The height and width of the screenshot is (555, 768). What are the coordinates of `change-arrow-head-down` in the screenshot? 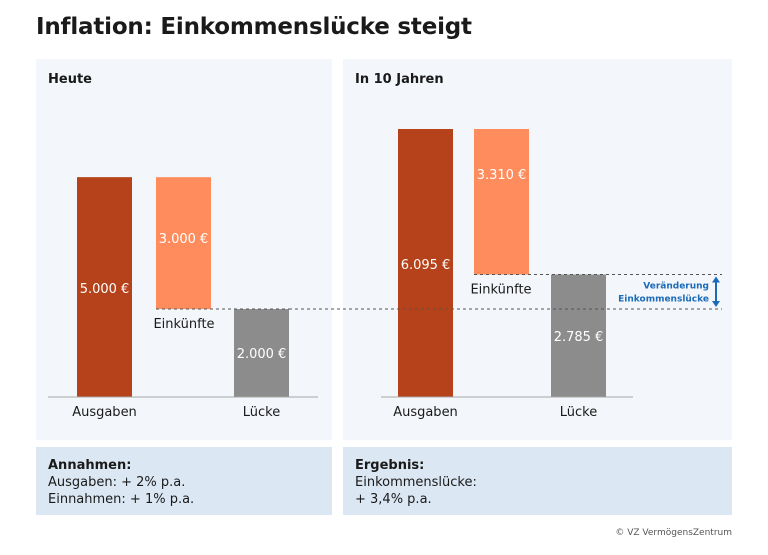 It's located at (716, 304).